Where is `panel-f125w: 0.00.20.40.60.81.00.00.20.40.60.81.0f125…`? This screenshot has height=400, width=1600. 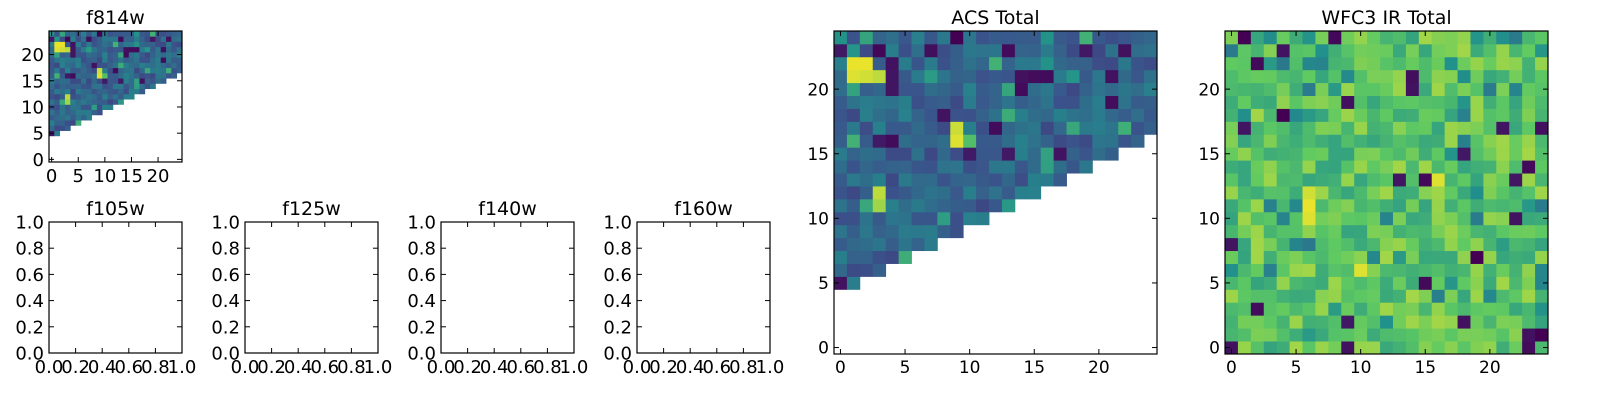 panel-f125w: 0.00.20.40.60.81.00.00.20.40.60.81.0f125… is located at coordinates (301, 288).